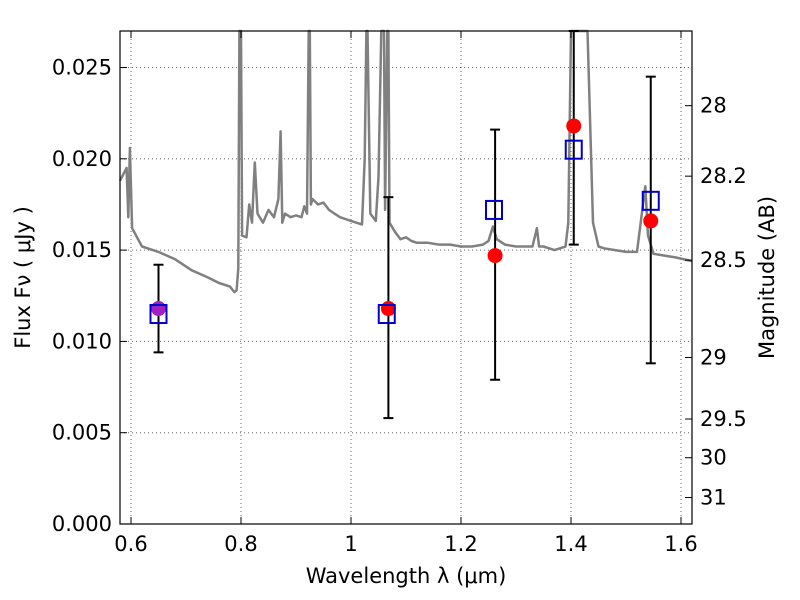  I want to click on y-tick-label: 0.015, so click(82, 250).